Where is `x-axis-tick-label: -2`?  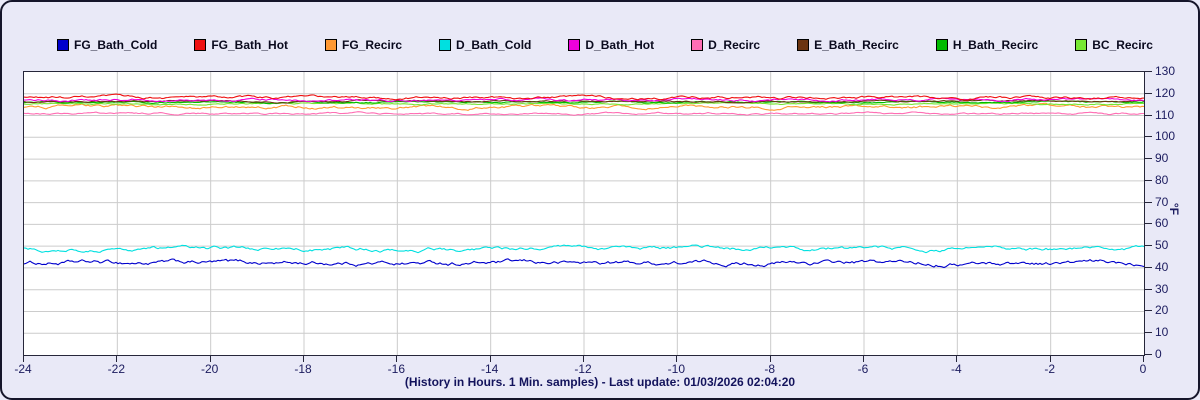 x-axis-tick-label: -2 is located at coordinates (1049, 369).